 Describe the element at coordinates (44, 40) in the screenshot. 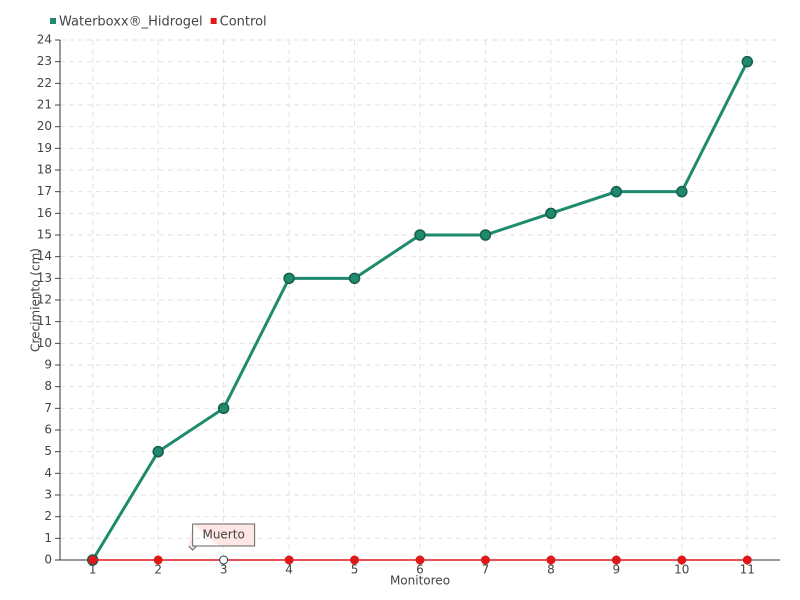

I see `y-tick-label: 24` at that location.